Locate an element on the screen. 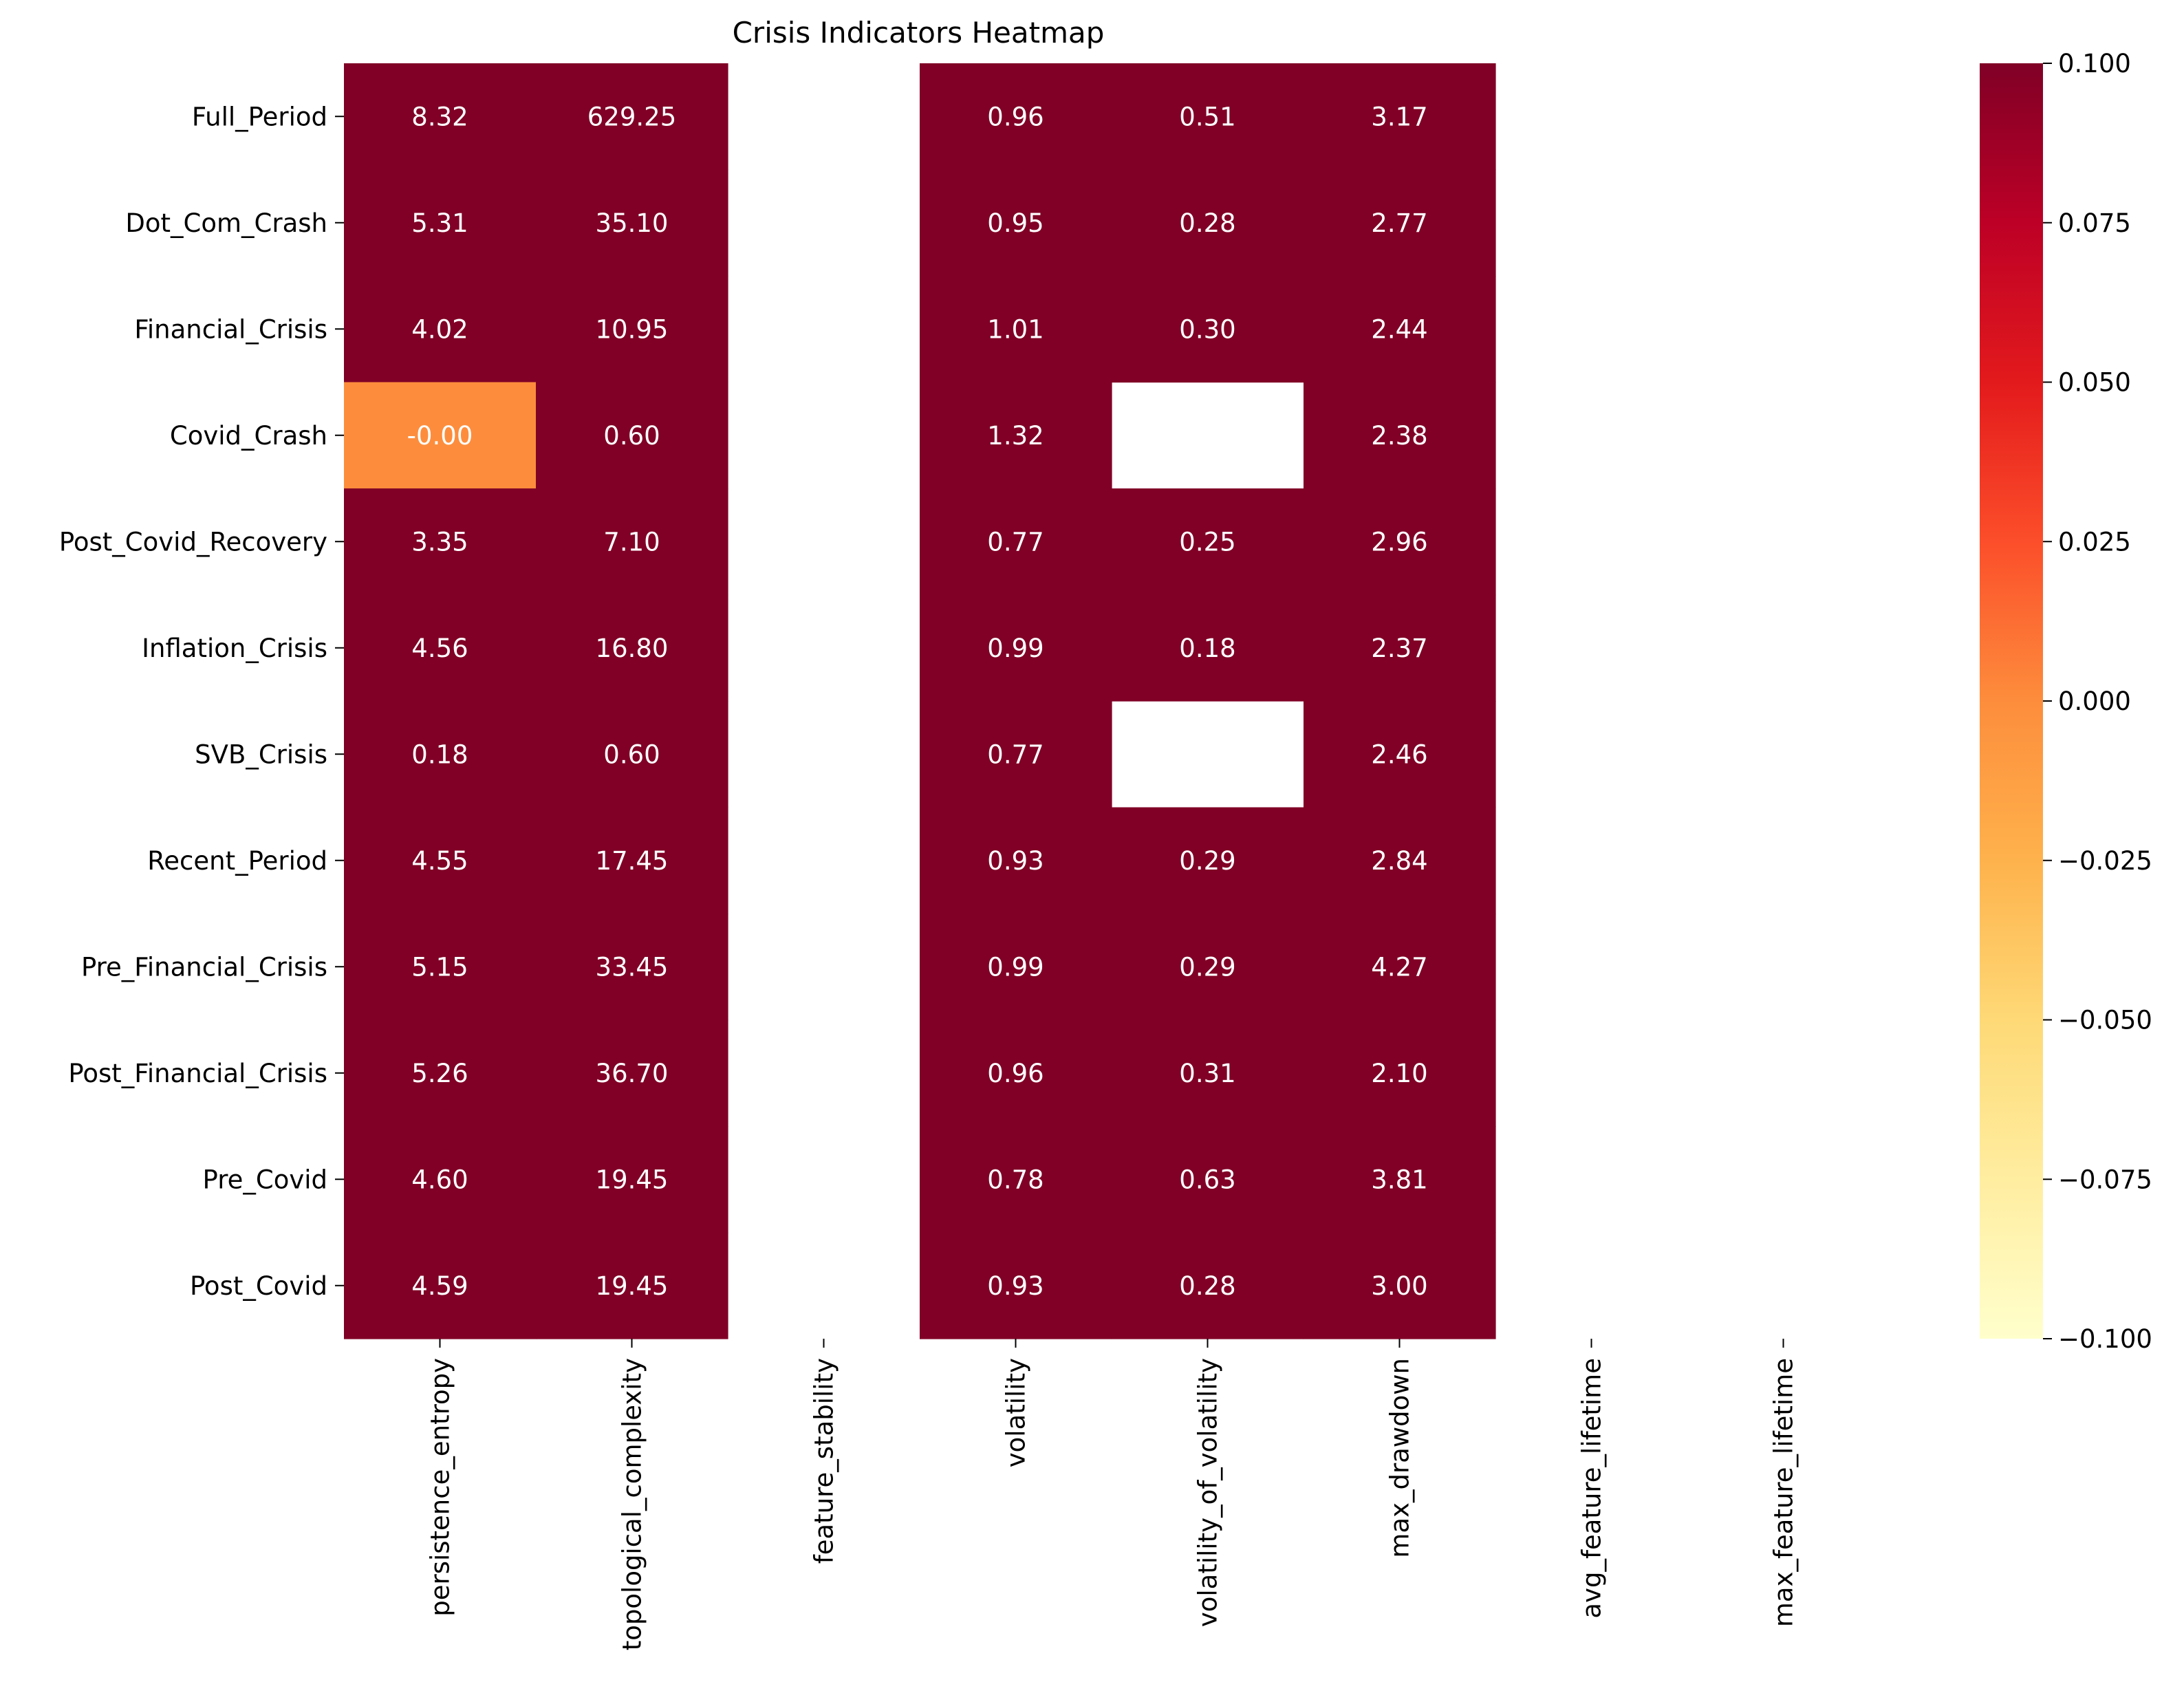  y-tick-label: Covid_Crash is located at coordinates (248, 436).